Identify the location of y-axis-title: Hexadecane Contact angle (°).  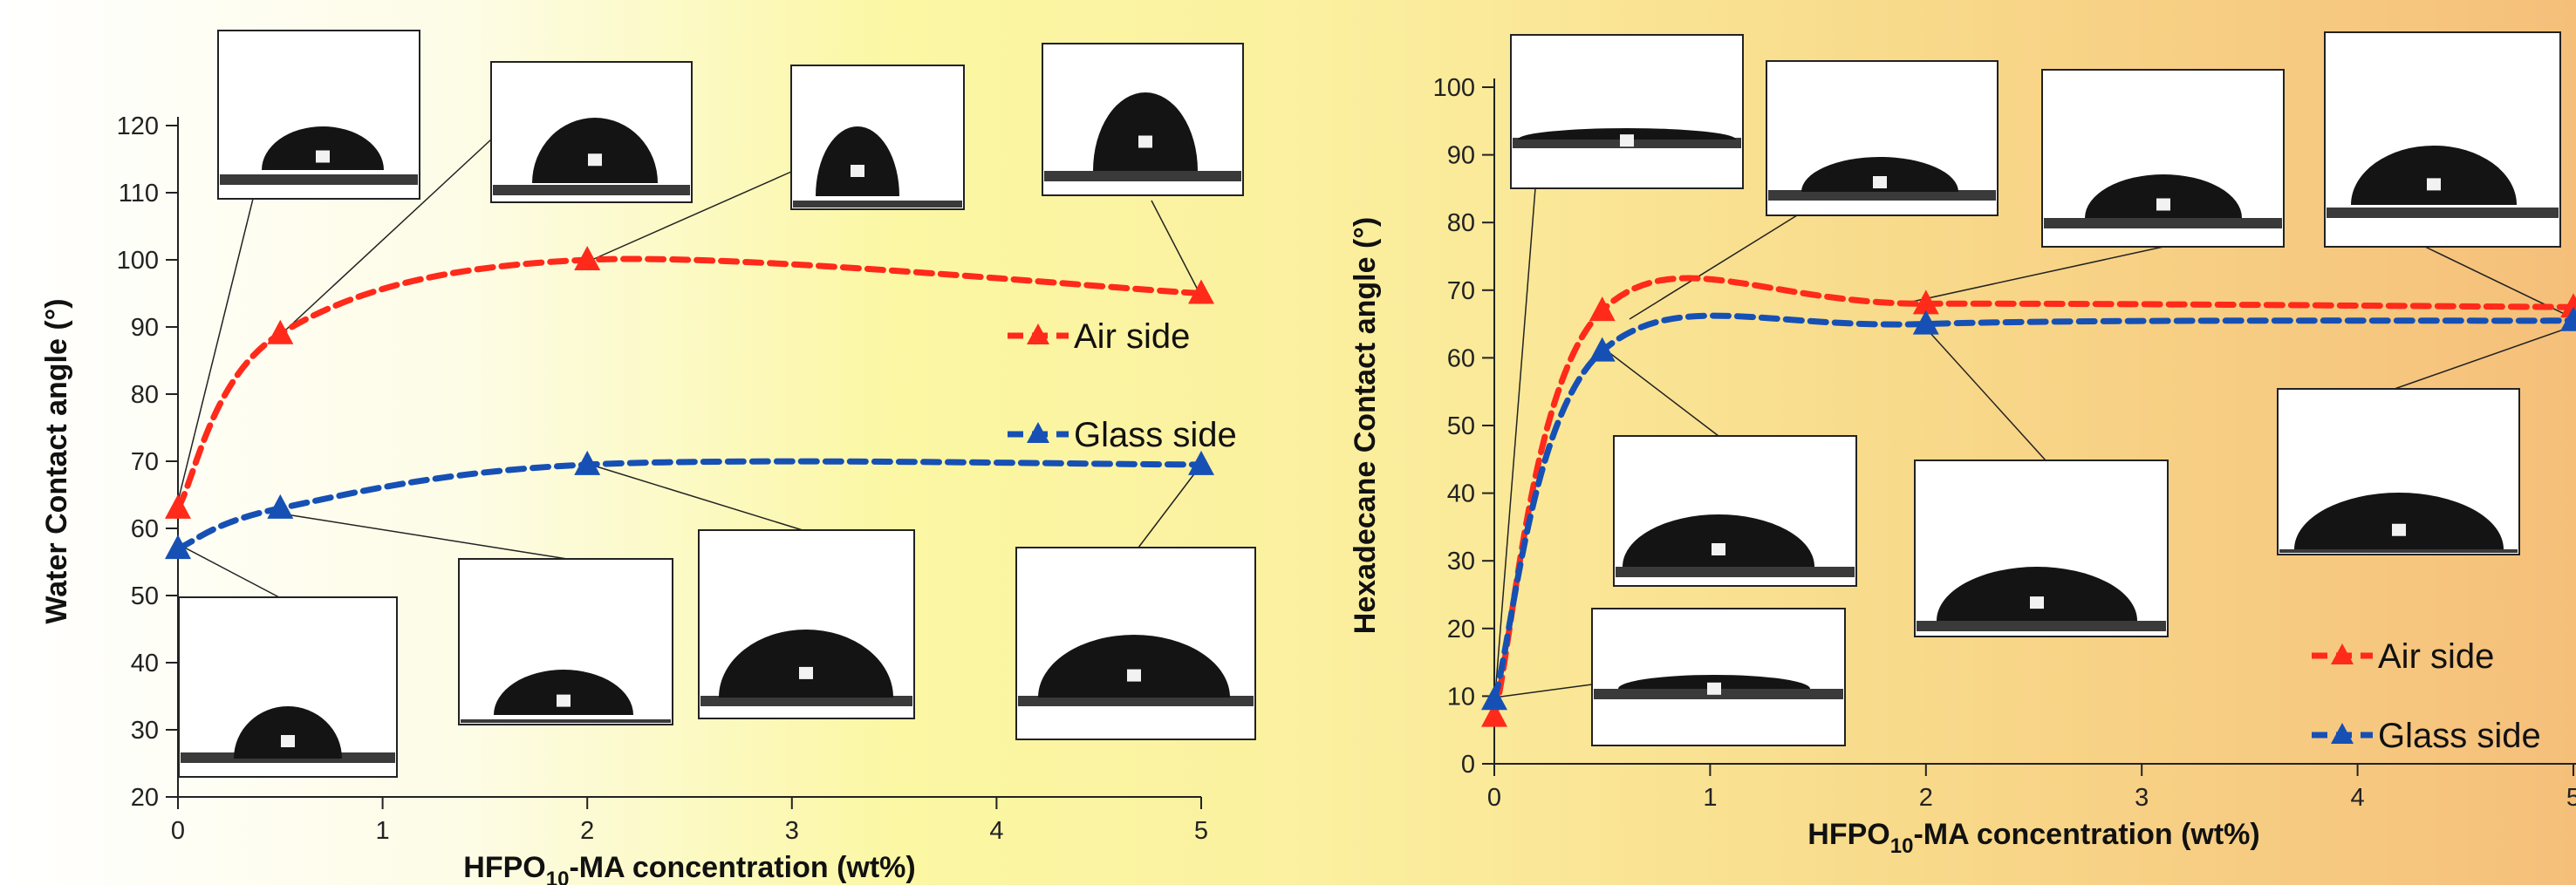
(1365, 425).